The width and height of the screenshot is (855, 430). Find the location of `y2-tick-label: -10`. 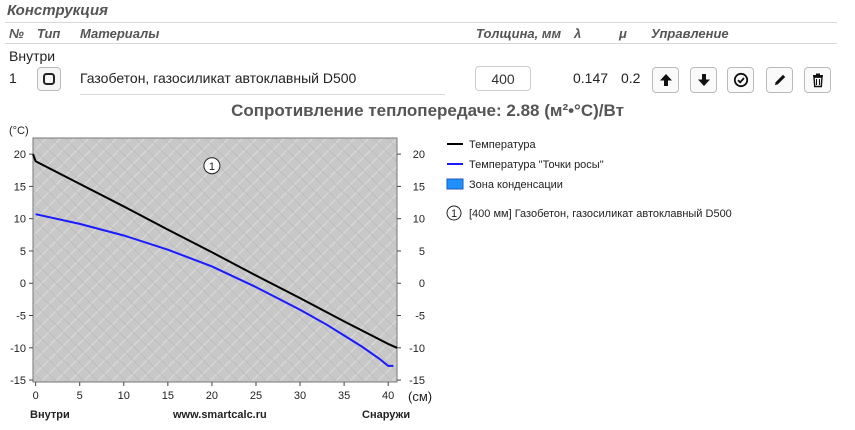

y2-tick-label: -10 is located at coordinates (417, 349).